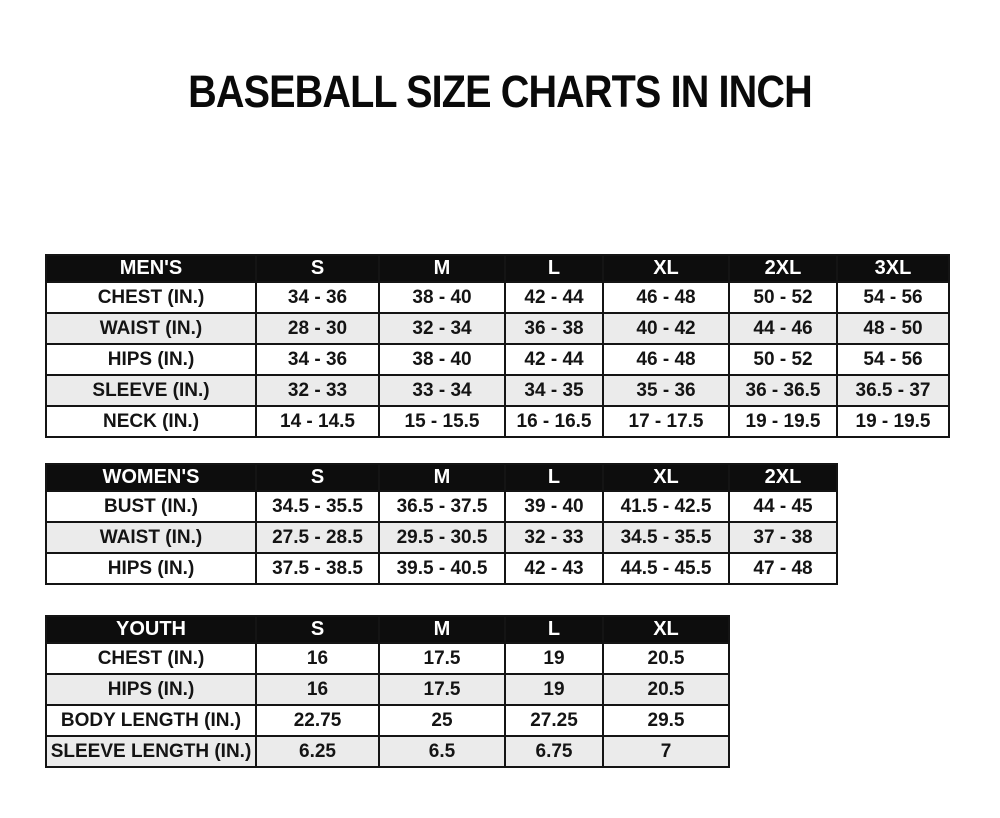  What do you see at coordinates (554, 359) in the screenshot?
I see `size-cell: 42 - 44` at bounding box center [554, 359].